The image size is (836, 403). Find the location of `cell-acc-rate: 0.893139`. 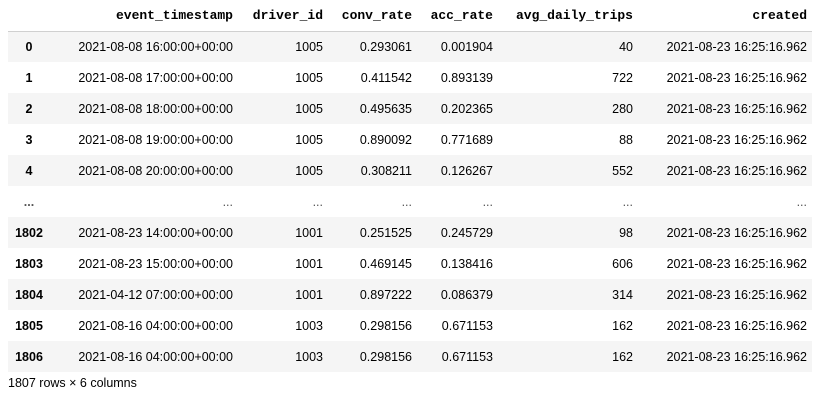

cell-acc-rate: 0.893139 is located at coordinates (466, 77).